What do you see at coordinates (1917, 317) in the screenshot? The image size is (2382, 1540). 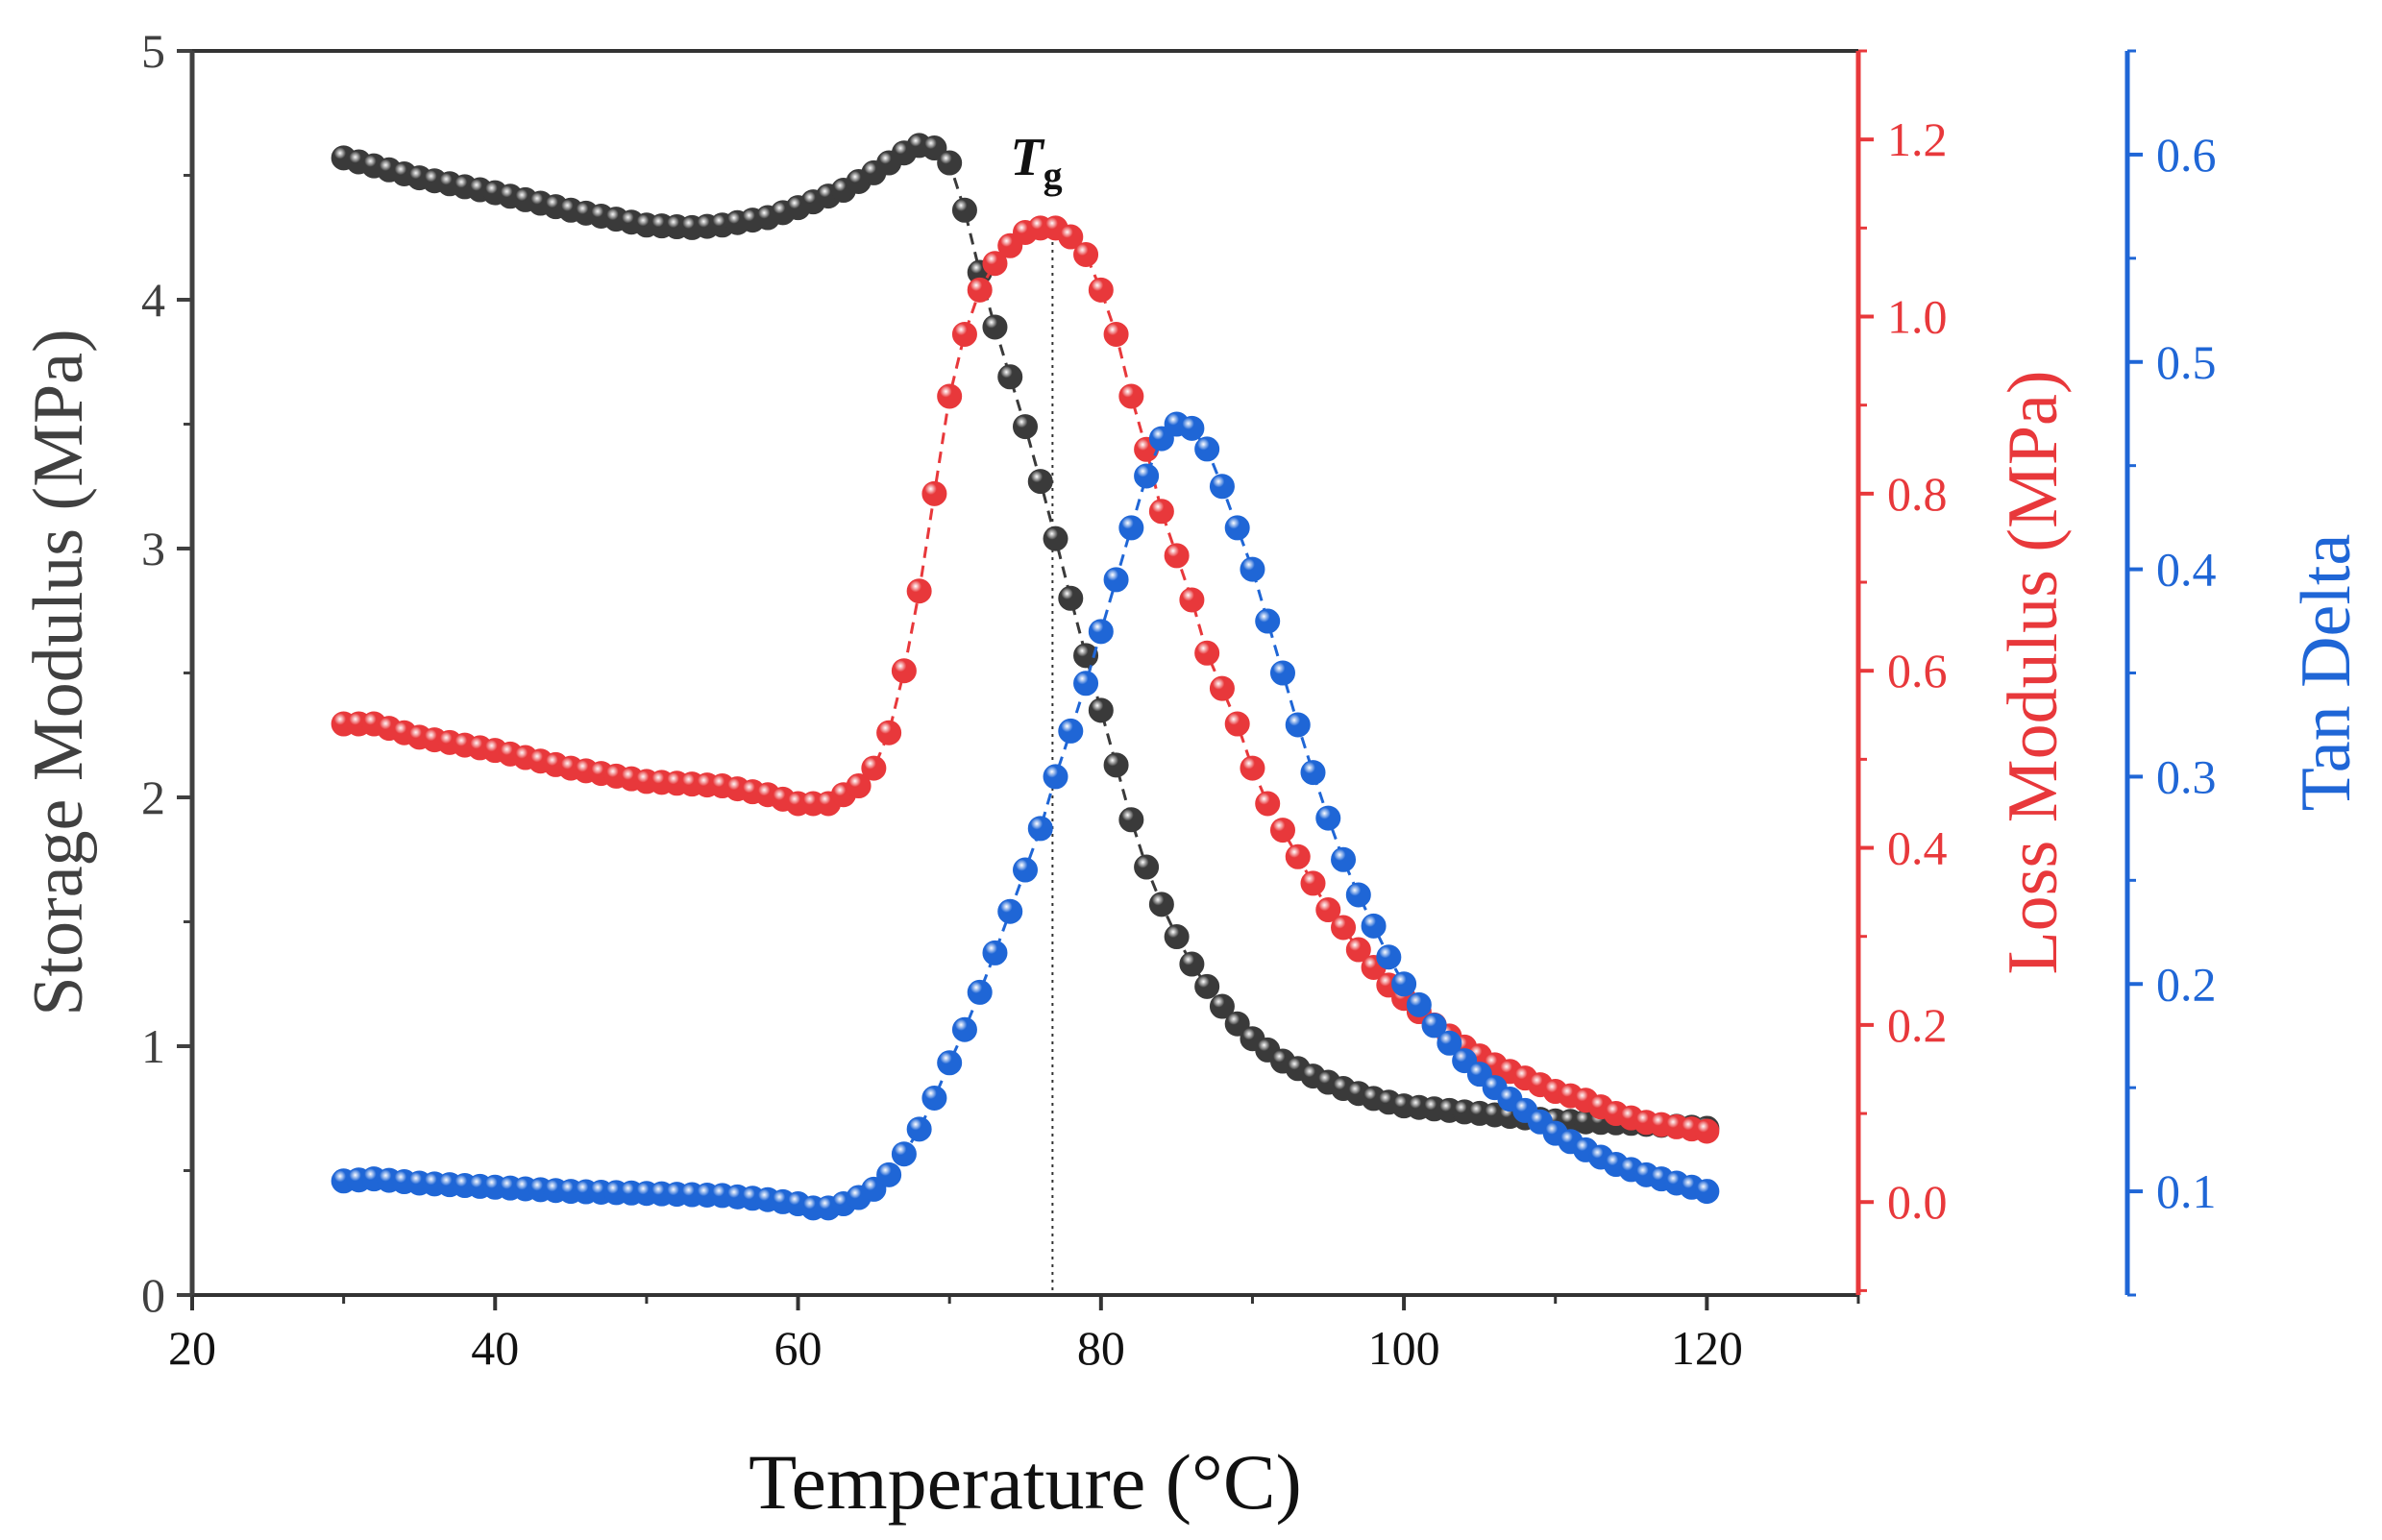 I see `loss-tick-label: 1.0` at bounding box center [1917, 317].